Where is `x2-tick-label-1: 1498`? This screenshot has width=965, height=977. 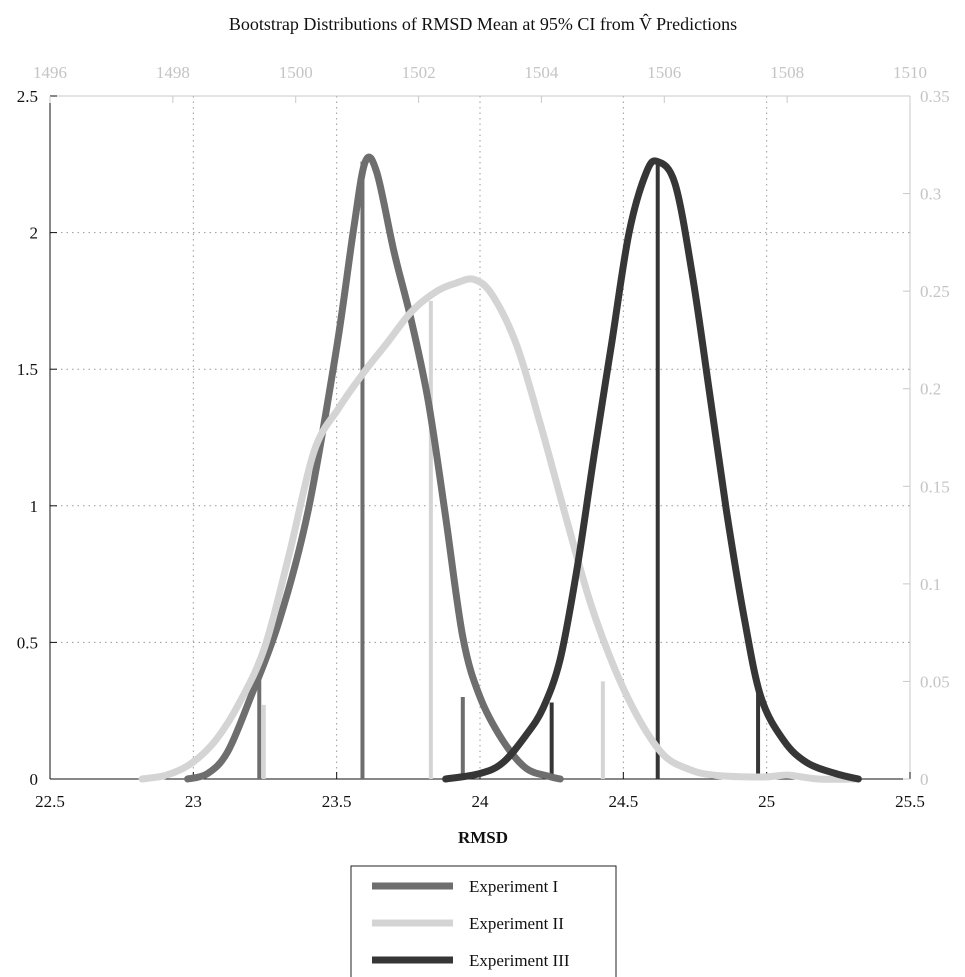 x2-tick-label-1: 1498 is located at coordinates (173, 72).